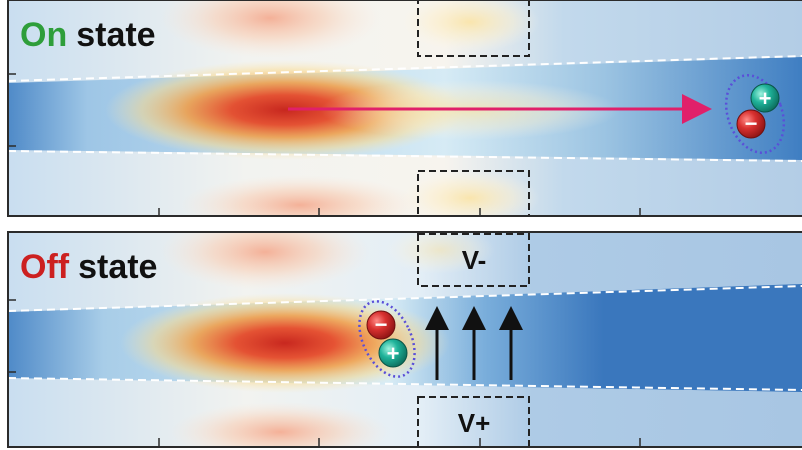 This screenshot has width=802, height=450. I want to click on off-state-word: Off, so click(45, 267).